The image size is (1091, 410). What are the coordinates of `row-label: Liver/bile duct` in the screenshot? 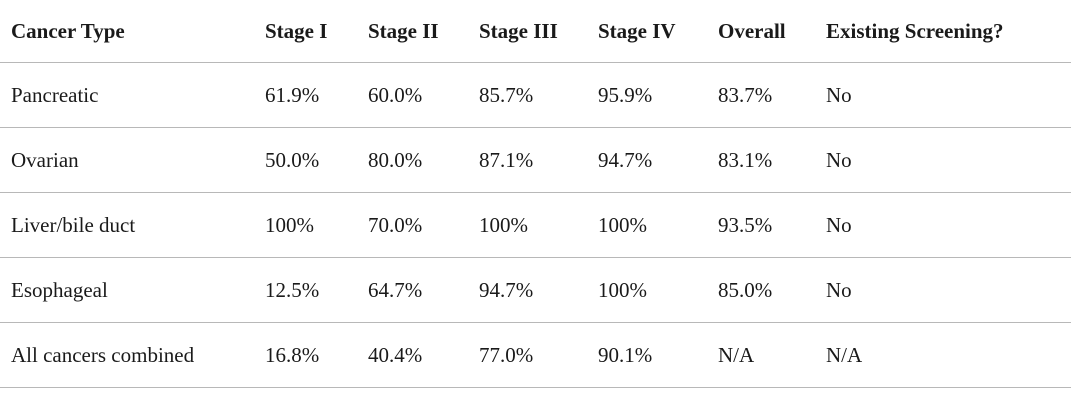 It's located at (132, 225).